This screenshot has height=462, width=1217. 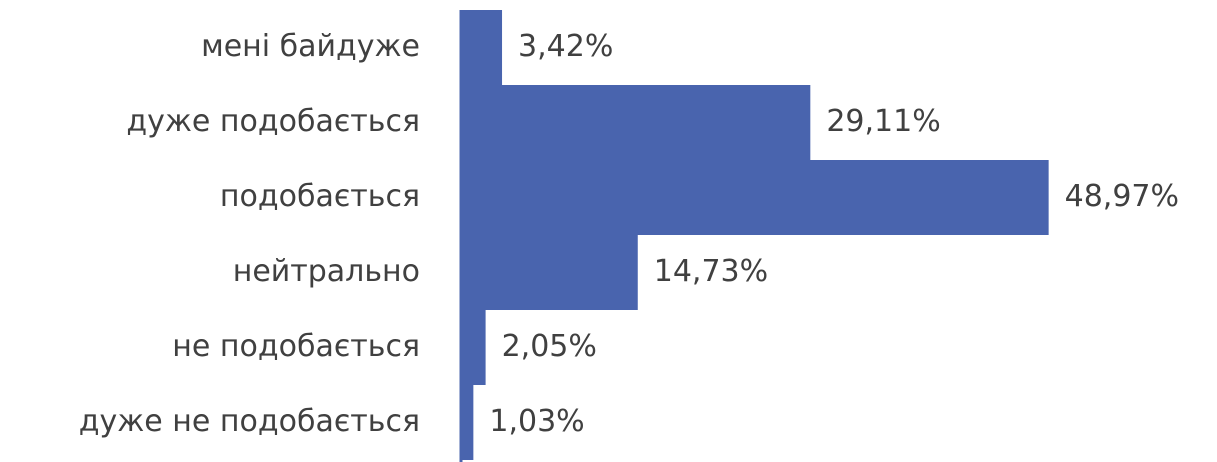 What do you see at coordinates (711, 271) in the screenshot?
I see `value-label: 14,73%` at bounding box center [711, 271].